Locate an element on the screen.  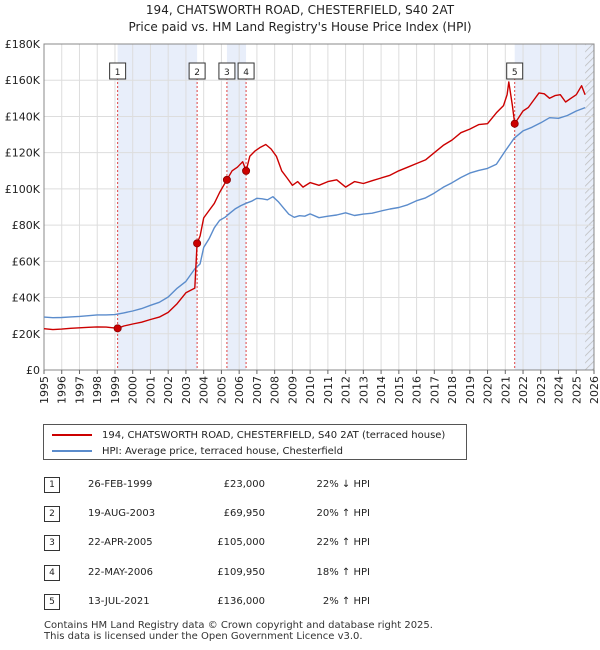
x-tick-label: 2021 is located at coordinates (505, 390).